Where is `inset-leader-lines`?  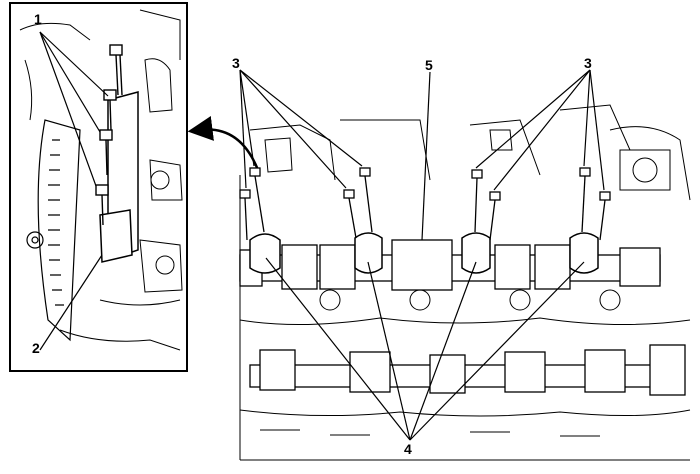
inset-leader-lines is located at coordinates (74, 191).